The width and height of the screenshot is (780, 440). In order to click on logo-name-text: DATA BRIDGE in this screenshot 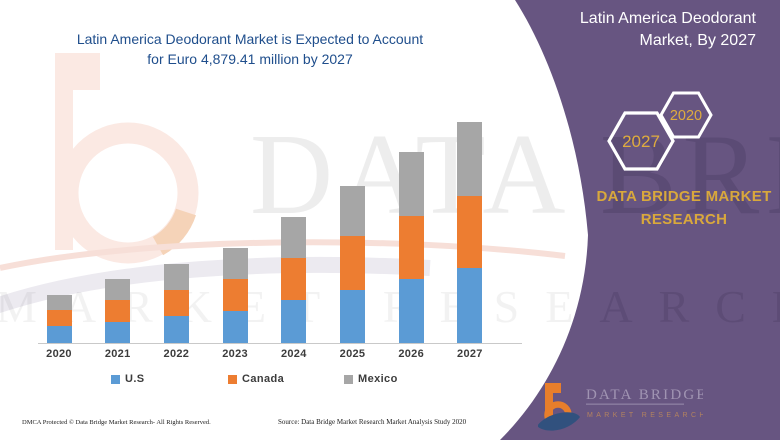, I will do `click(644, 395)`.